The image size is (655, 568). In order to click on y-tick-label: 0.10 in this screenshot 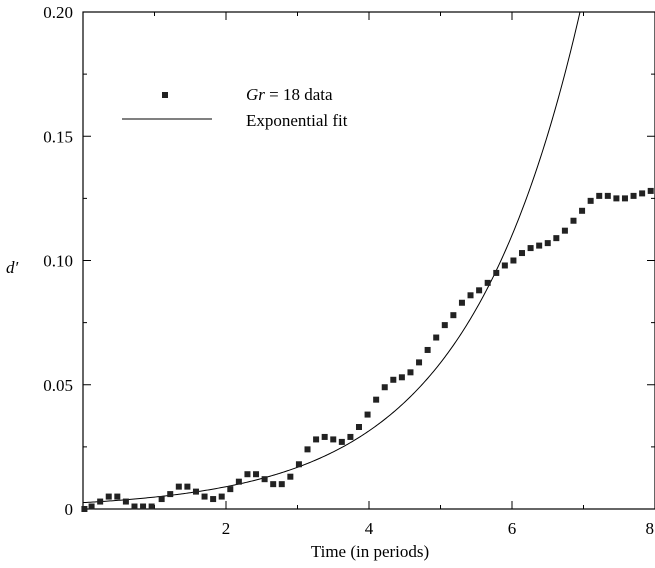, I will do `click(58, 261)`.